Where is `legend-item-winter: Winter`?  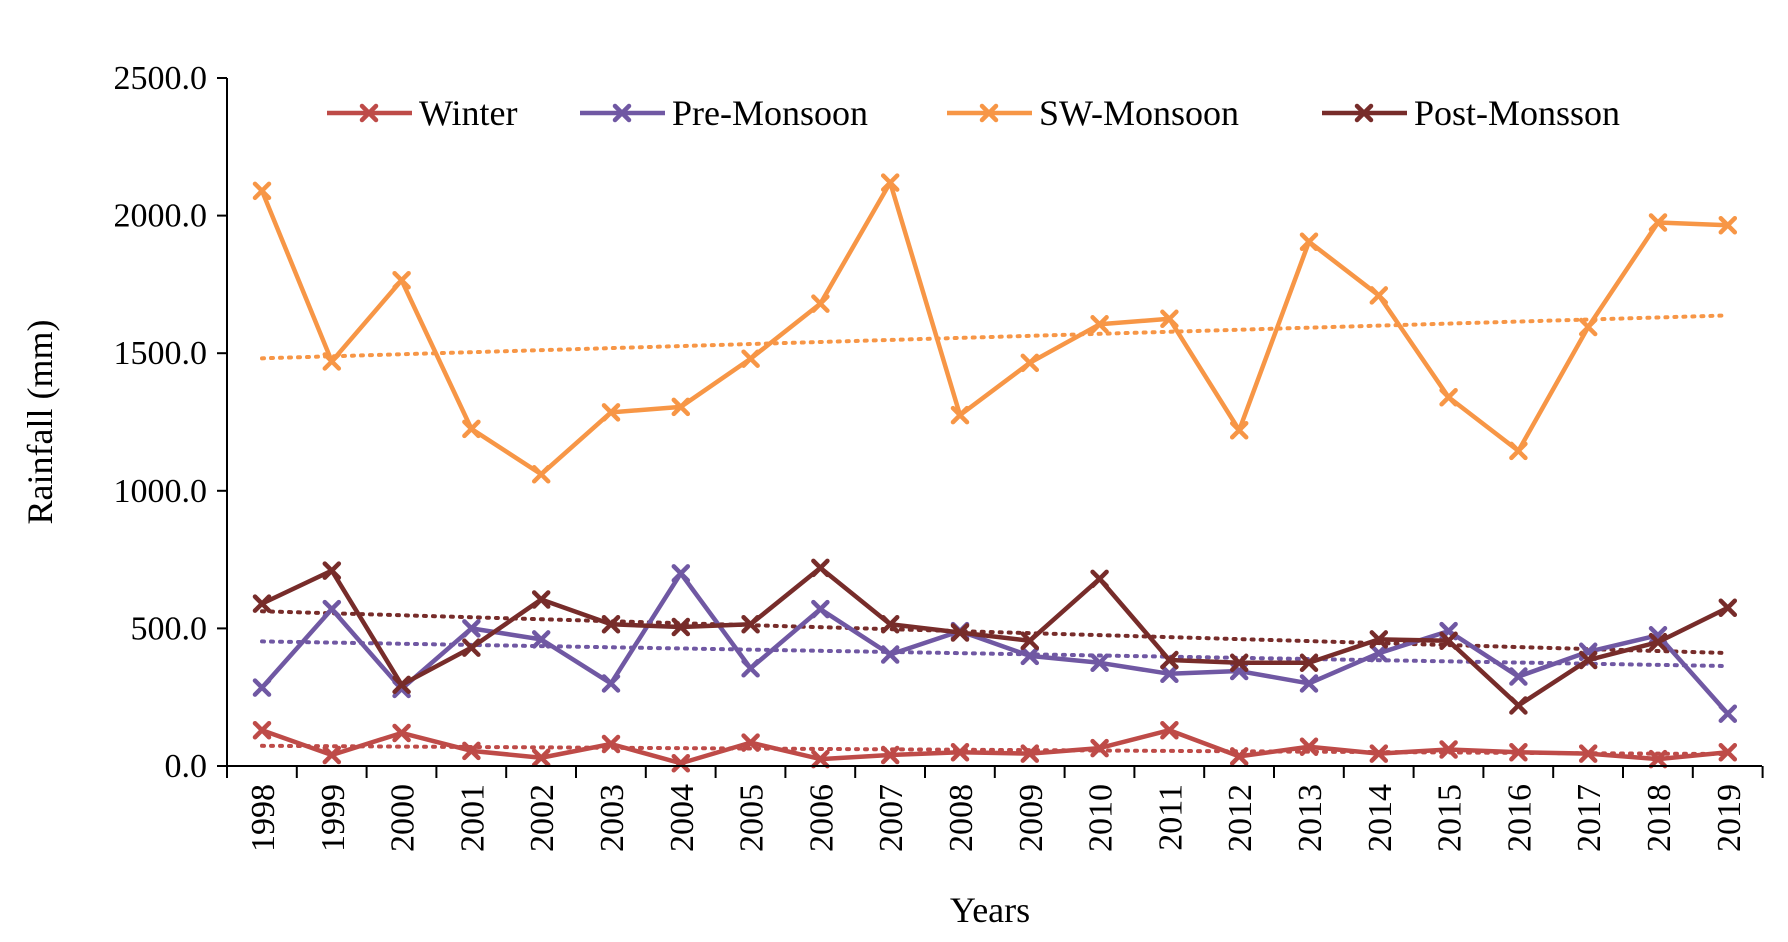 legend-item-winter: Winter is located at coordinates (422, 113).